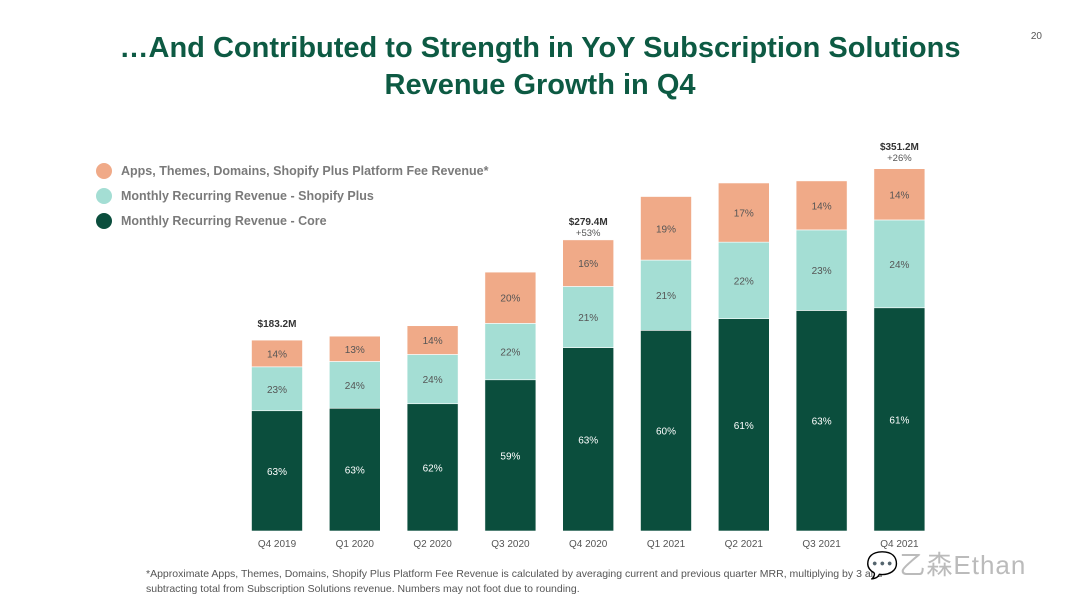 Image resolution: width=1080 pixels, height=608 pixels. I want to click on wechat-icon: 💬, so click(883, 565).